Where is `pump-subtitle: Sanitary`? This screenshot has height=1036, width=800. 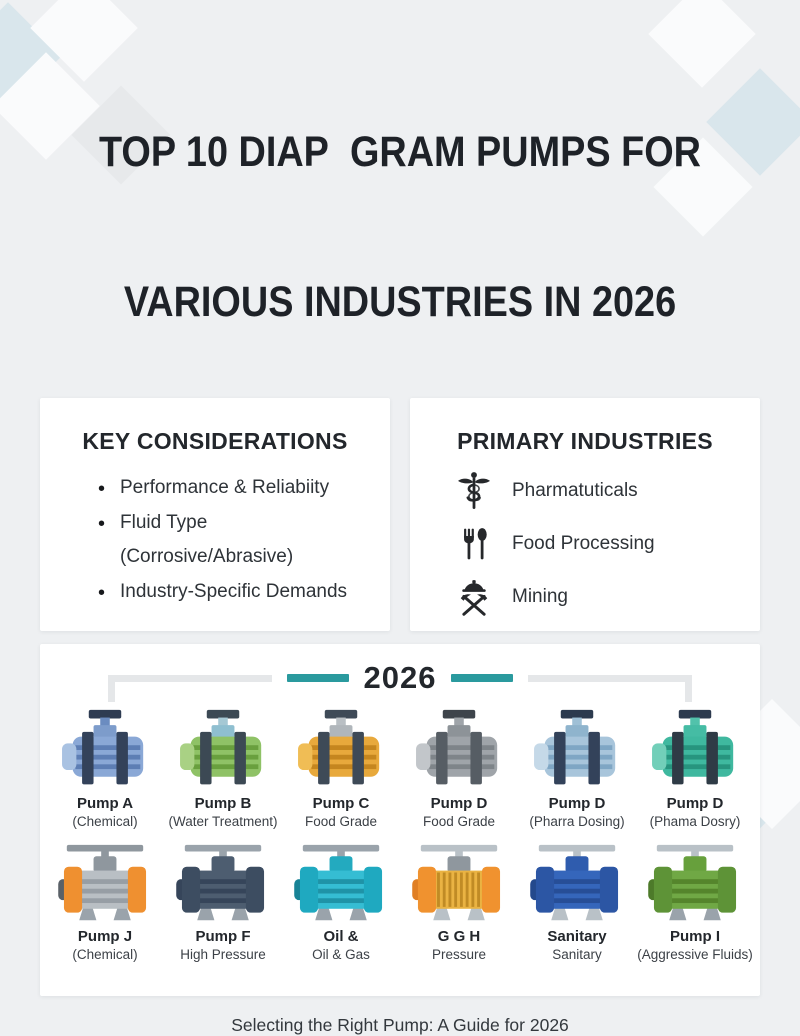
pump-subtitle: Sanitary is located at coordinates (577, 955).